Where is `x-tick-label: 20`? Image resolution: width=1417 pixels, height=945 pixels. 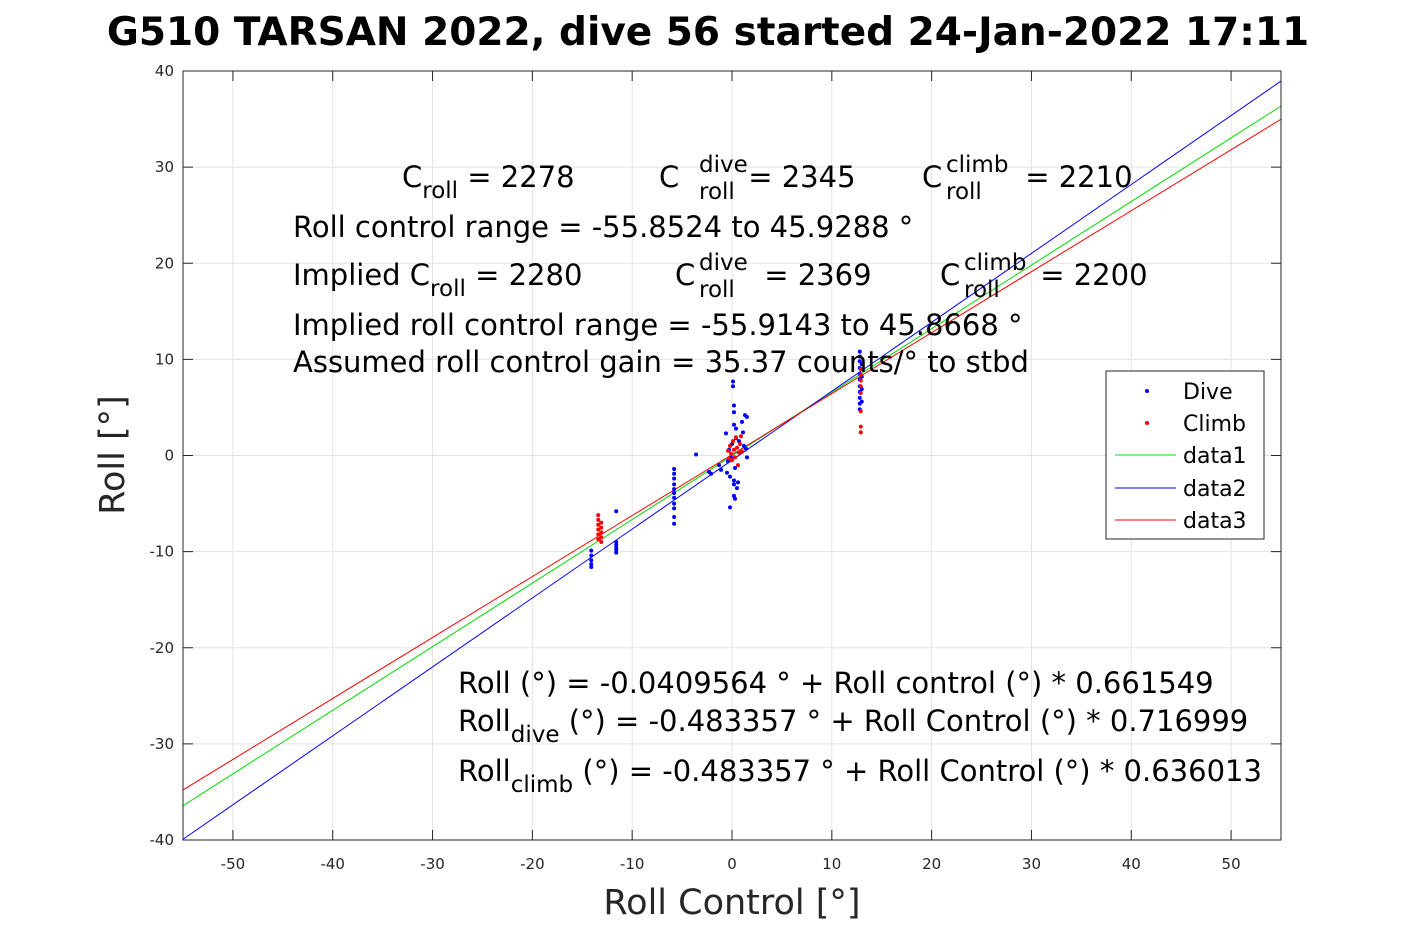 x-tick-label: 20 is located at coordinates (931, 864).